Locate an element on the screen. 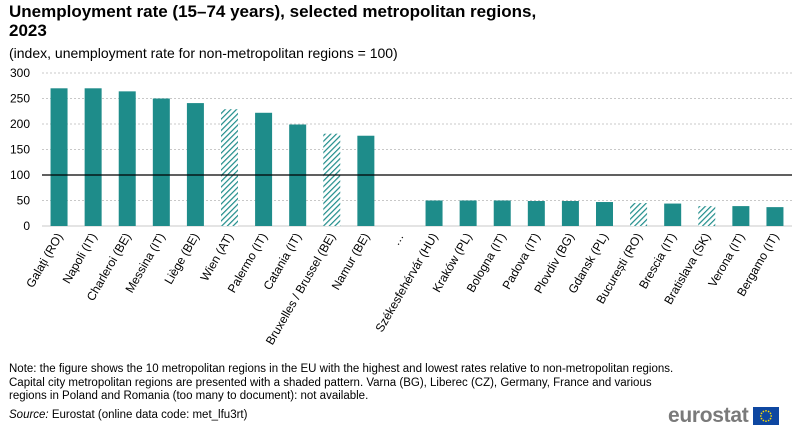  eurostat-wordmark: eurostat is located at coordinates (708, 415).